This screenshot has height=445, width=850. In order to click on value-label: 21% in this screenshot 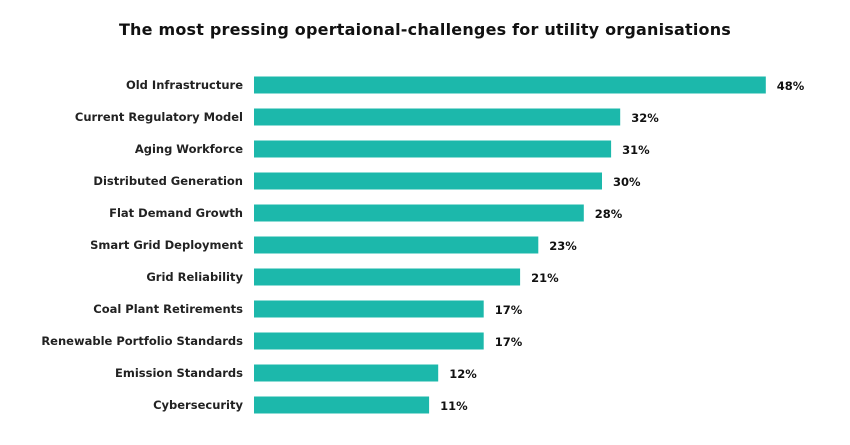, I will do `click(545, 278)`.